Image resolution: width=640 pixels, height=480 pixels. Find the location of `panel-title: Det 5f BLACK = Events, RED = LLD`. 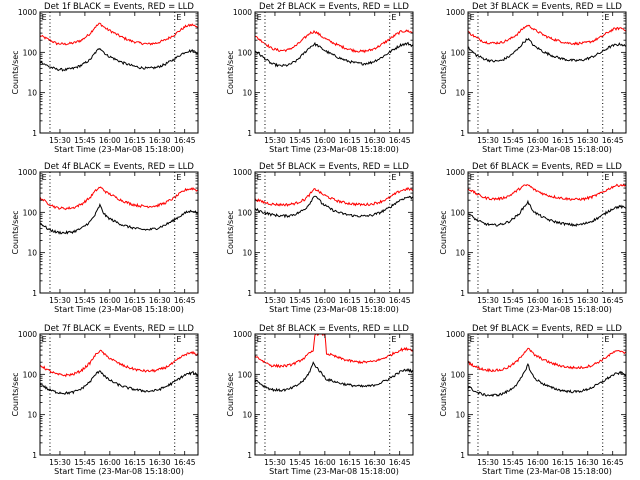

panel-title: Det 5f BLACK = Events, RED = LLD is located at coordinates (334, 167).